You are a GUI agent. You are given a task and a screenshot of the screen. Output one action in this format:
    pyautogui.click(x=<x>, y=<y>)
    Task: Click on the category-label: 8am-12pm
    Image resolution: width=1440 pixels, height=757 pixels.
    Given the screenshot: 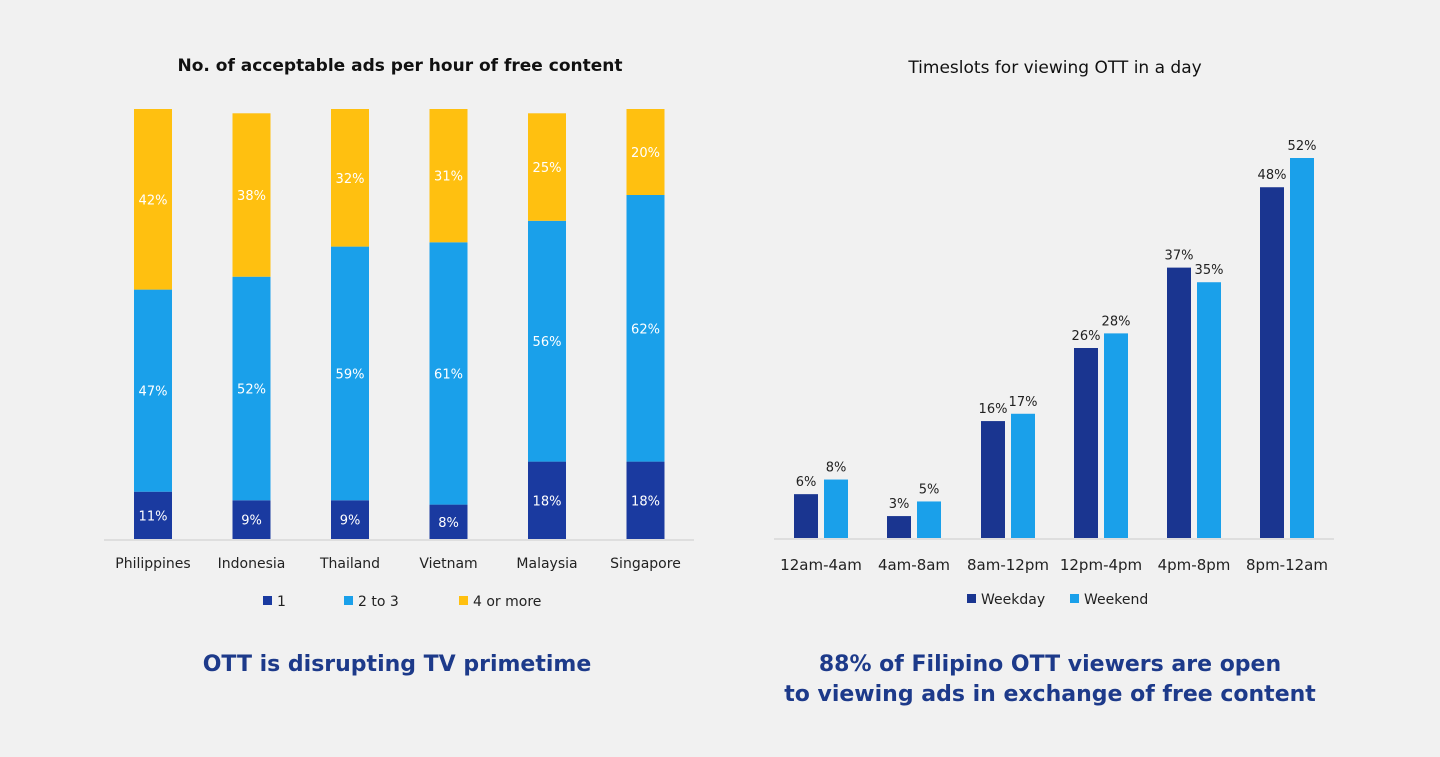 What is the action you would take?
    pyautogui.click(x=1008, y=565)
    